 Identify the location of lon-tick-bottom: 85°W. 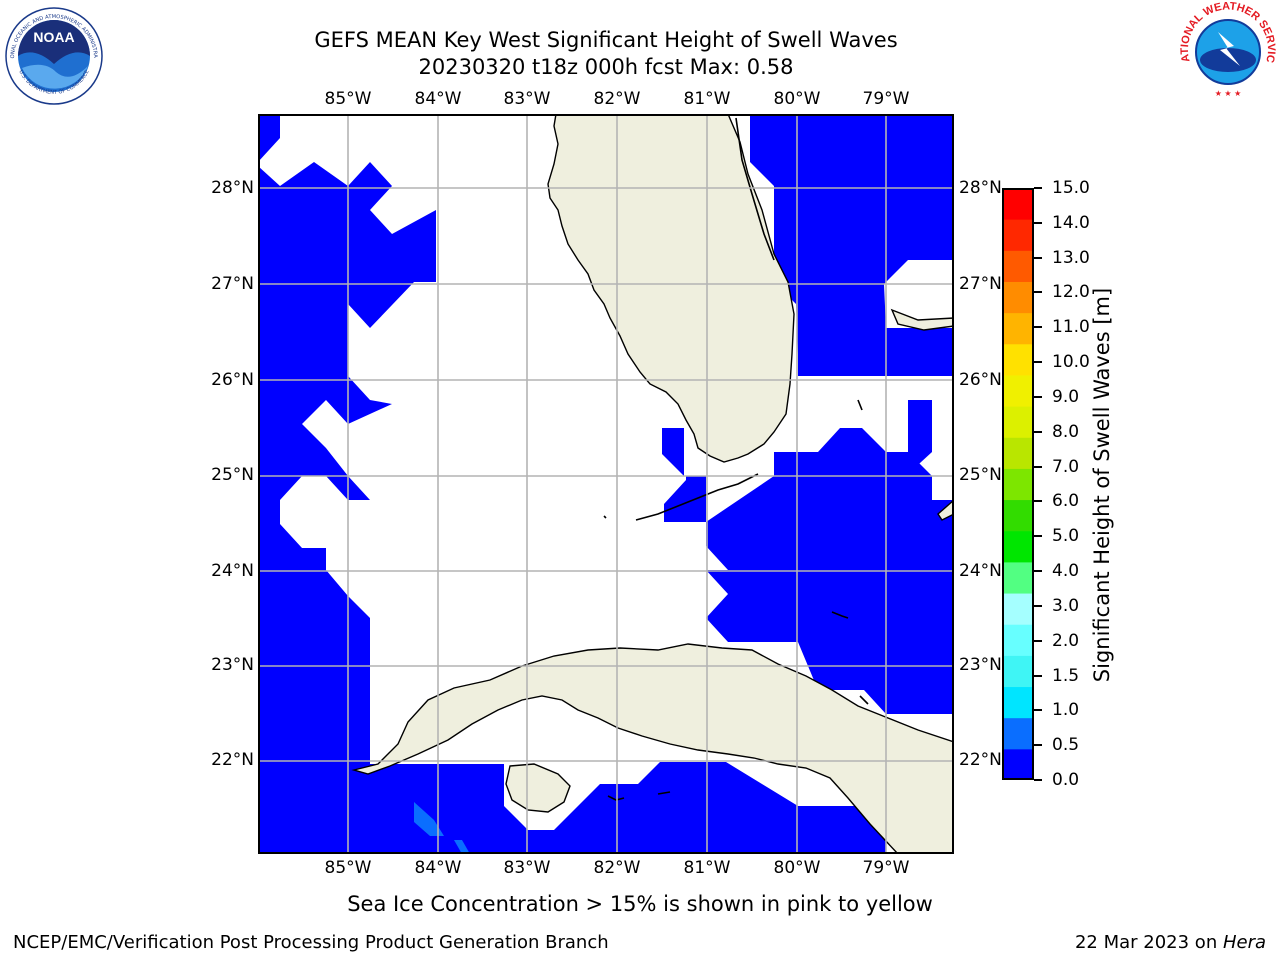
(348, 868).